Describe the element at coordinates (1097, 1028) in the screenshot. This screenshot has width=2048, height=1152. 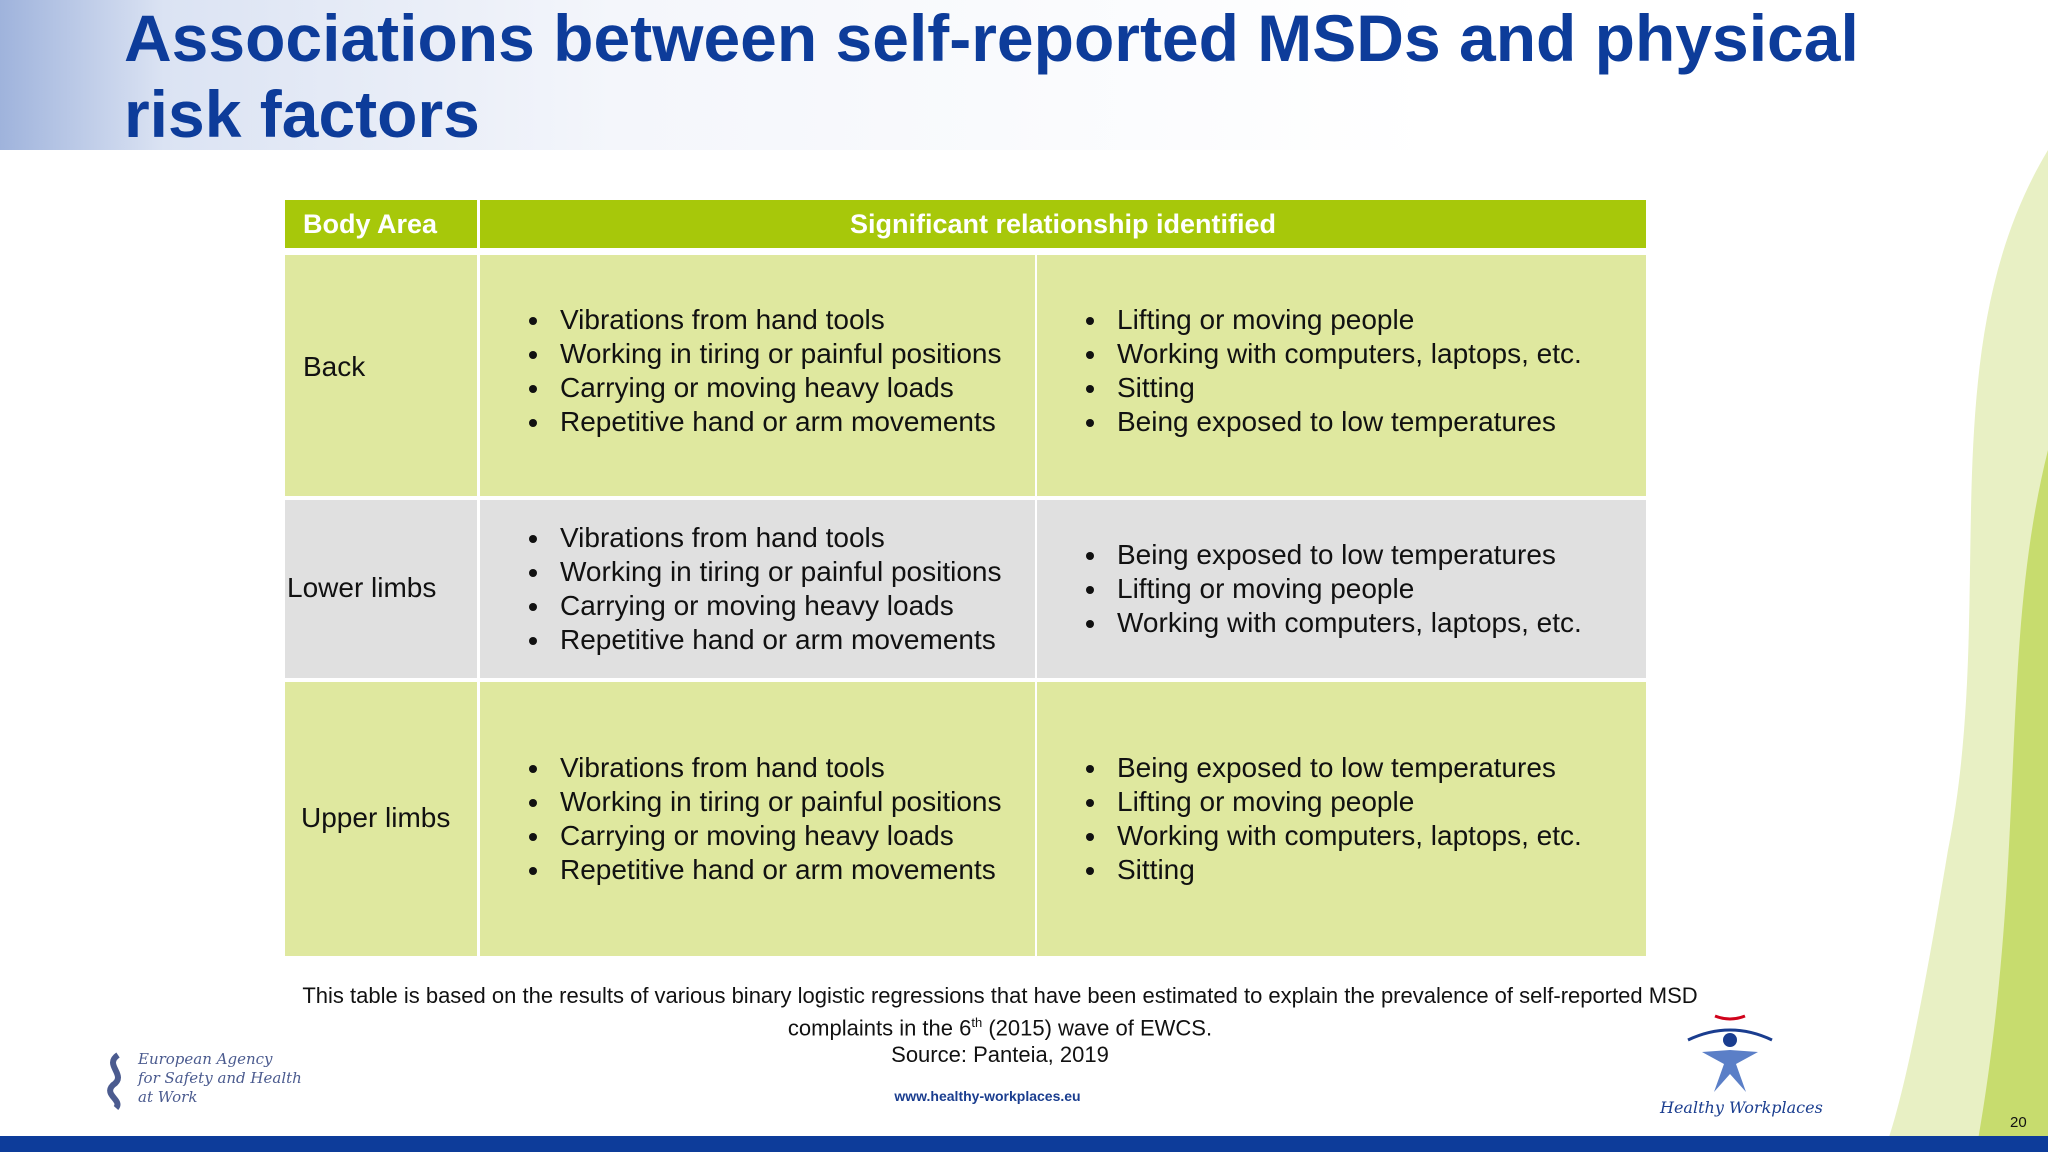
I see `note-text: (2015) wave of EWCS.` at that location.